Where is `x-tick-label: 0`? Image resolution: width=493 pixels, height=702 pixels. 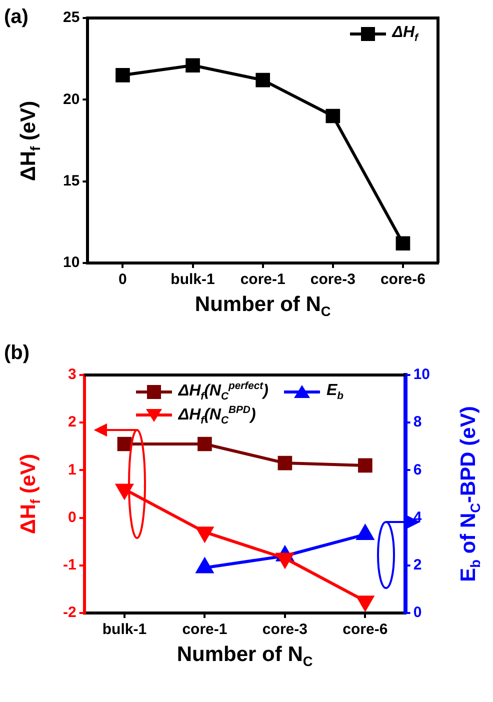
x-tick-label: 0 is located at coordinates (122, 279).